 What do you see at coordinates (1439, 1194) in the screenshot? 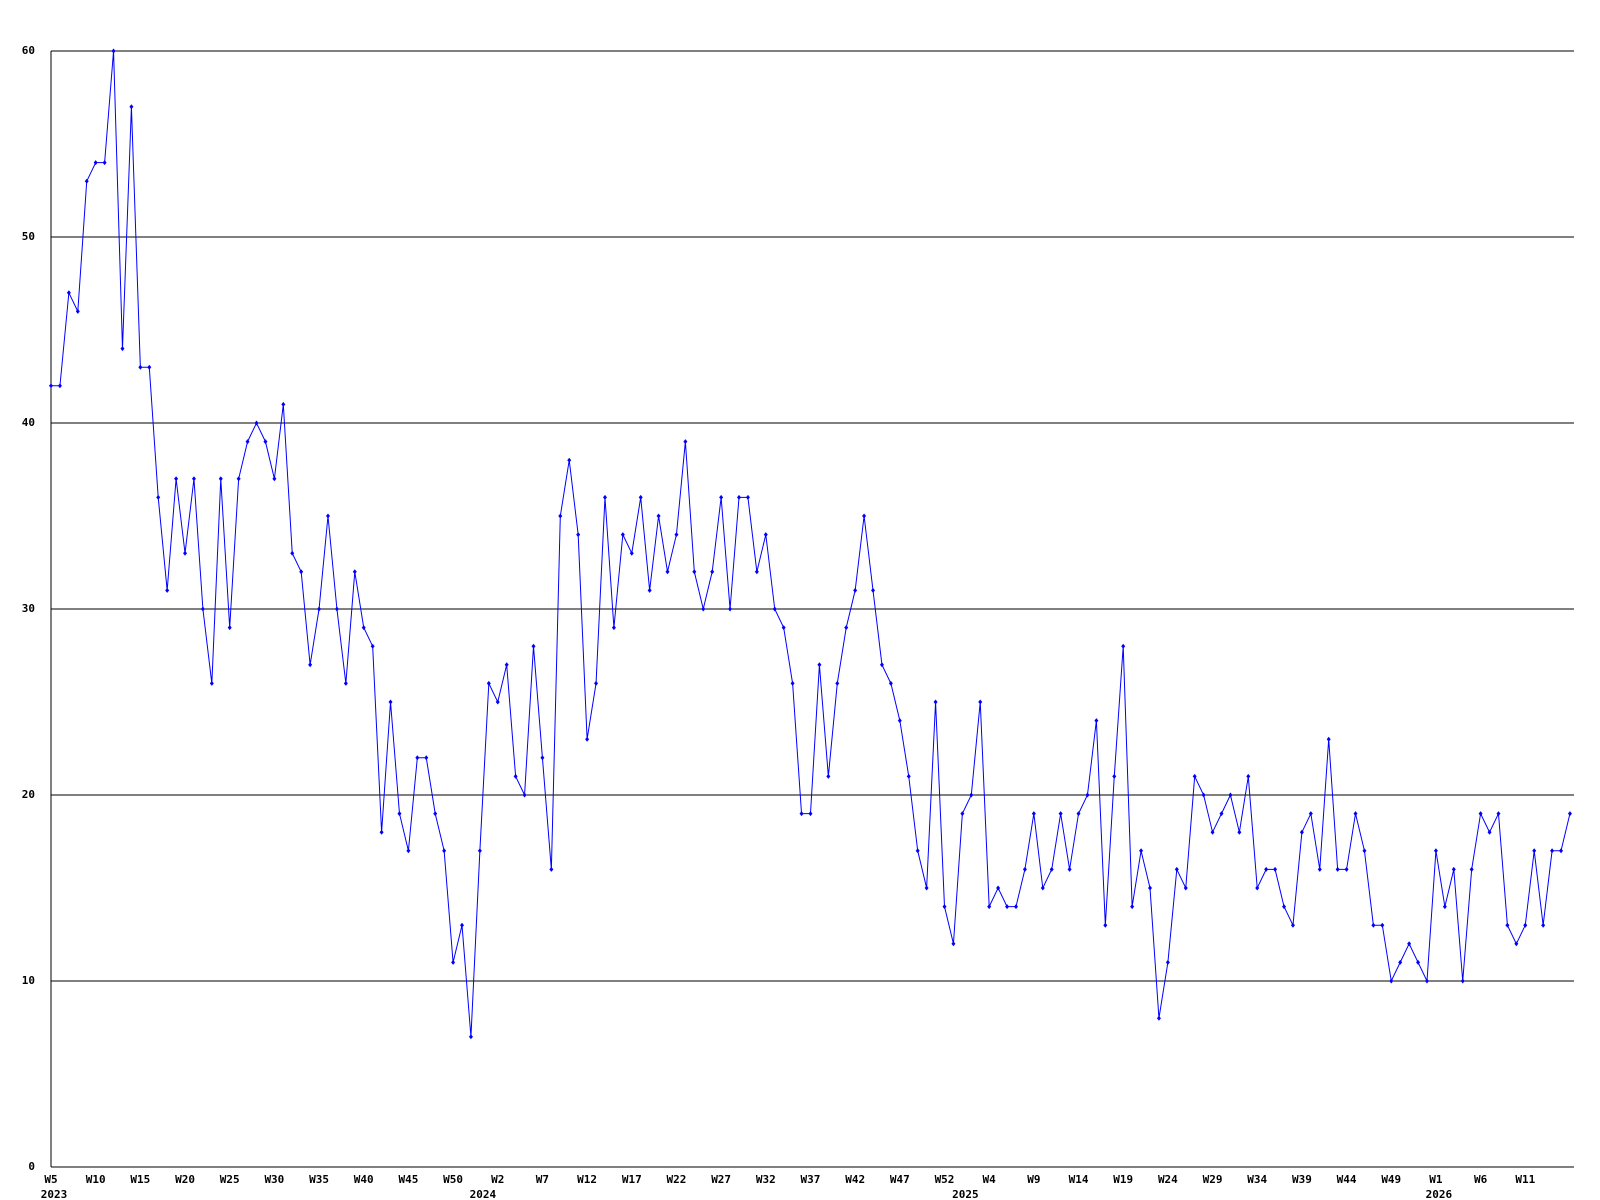
I see `x-year-label: 2026` at bounding box center [1439, 1194].